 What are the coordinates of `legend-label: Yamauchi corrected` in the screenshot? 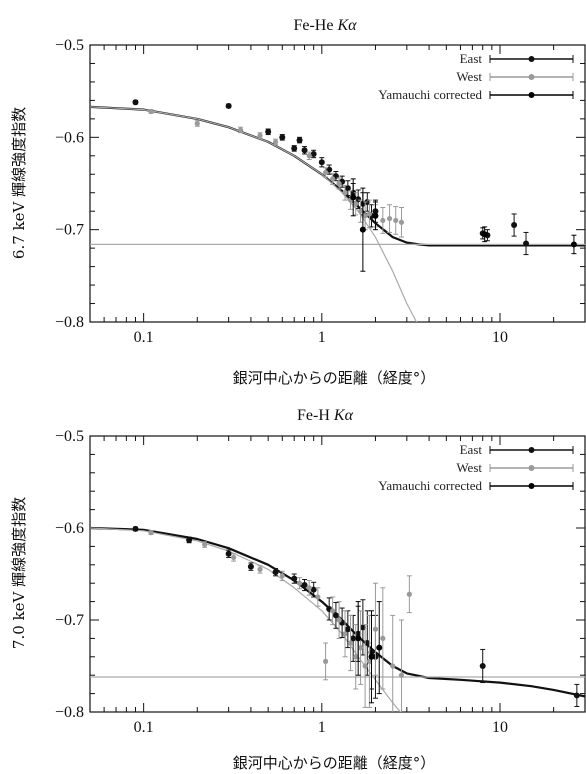 It's located at (430, 485).